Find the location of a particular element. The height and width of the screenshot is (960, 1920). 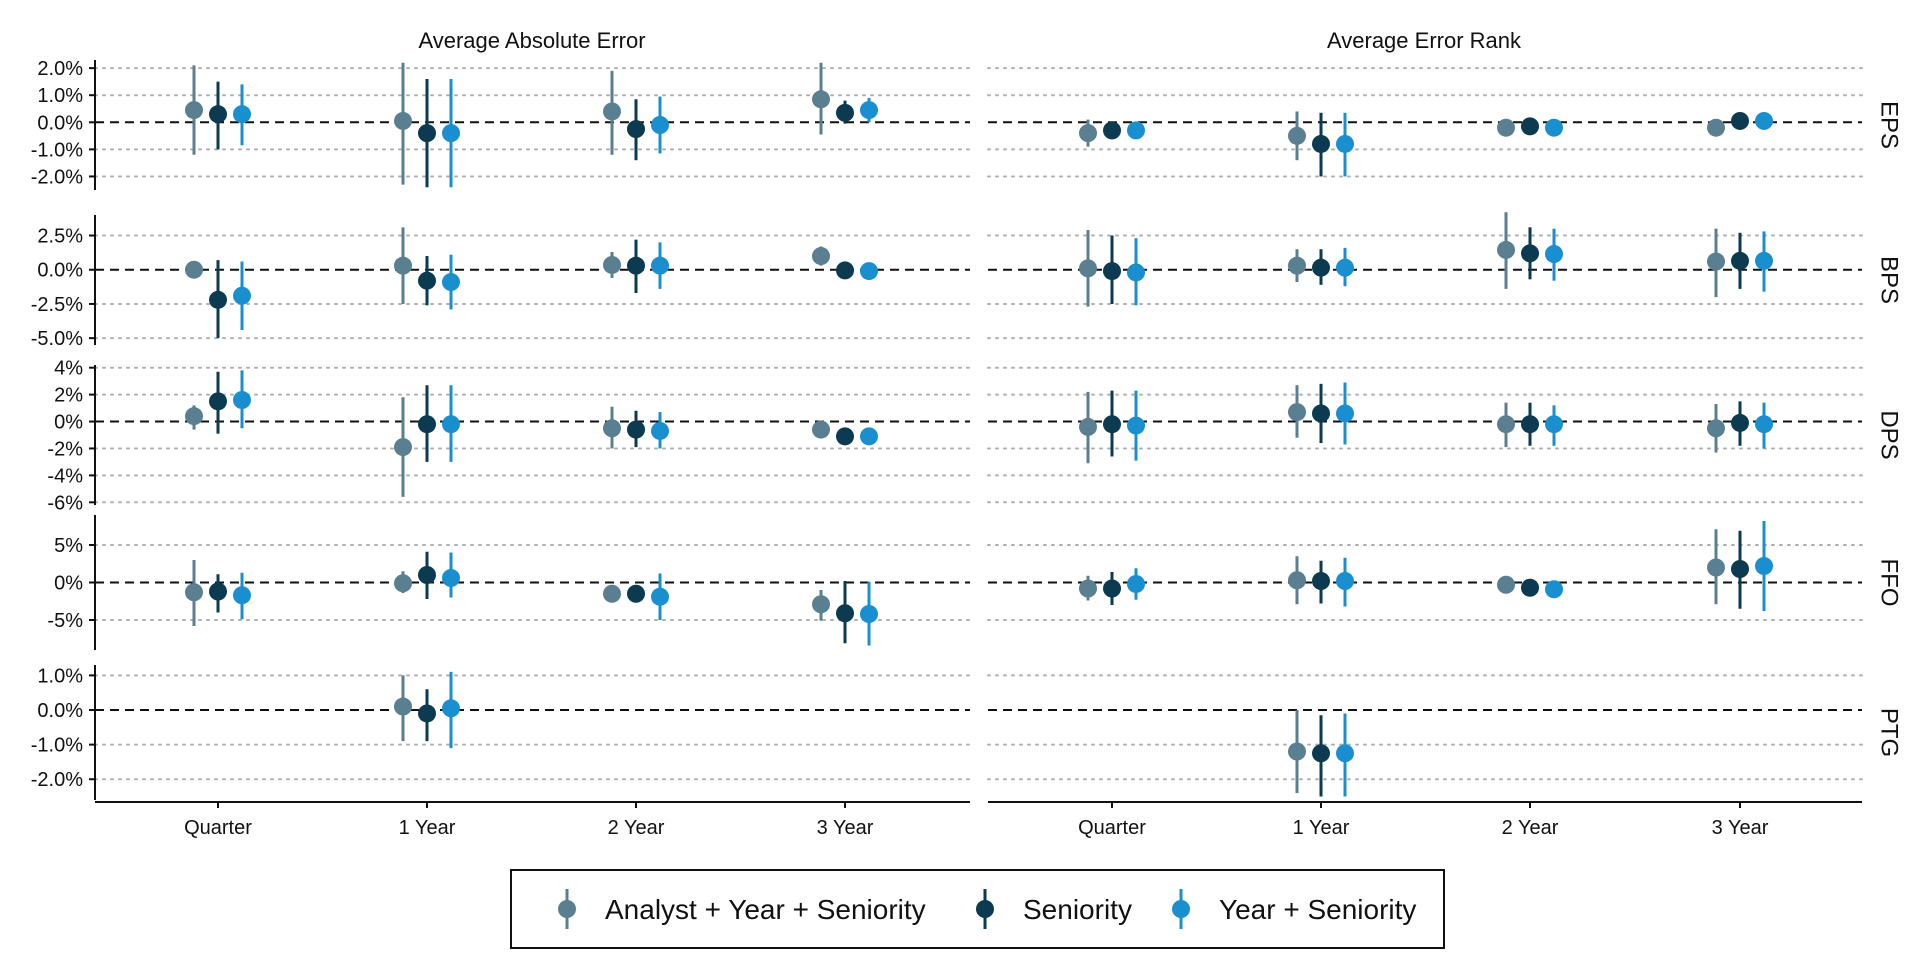

y-tick-label: -2% is located at coordinates (65, 449).